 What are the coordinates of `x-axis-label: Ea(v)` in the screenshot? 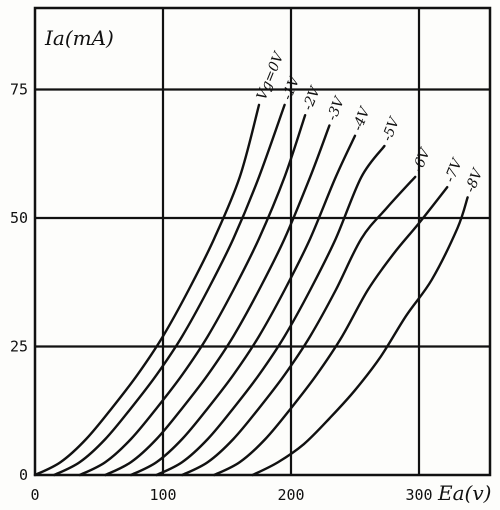 It's located at (464, 493).